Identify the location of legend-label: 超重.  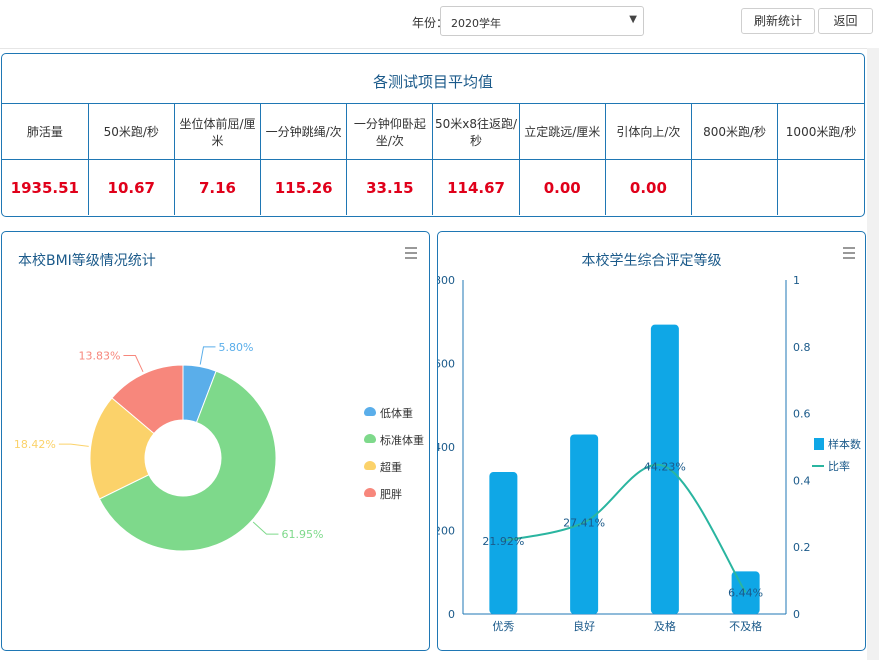
(391, 467).